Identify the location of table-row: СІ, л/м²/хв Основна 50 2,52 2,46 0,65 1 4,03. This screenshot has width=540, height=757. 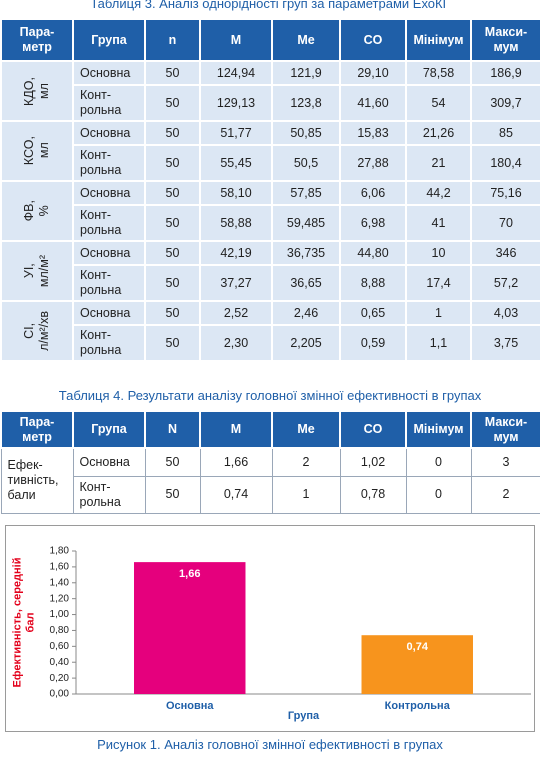
(270, 331).